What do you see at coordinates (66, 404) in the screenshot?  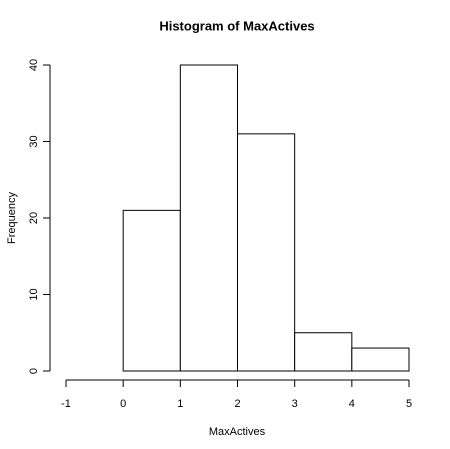 I see `x-tick-label: -1` at bounding box center [66, 404].